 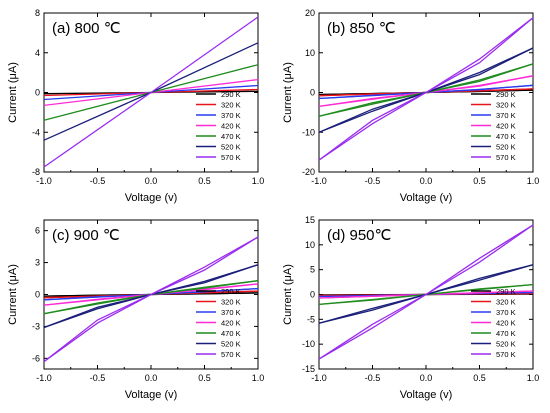 What do you see at coordinates (361, 28) in the screenshot?
I see `panel-title: (b) 850 ℃` at bounding box center [361, 28].